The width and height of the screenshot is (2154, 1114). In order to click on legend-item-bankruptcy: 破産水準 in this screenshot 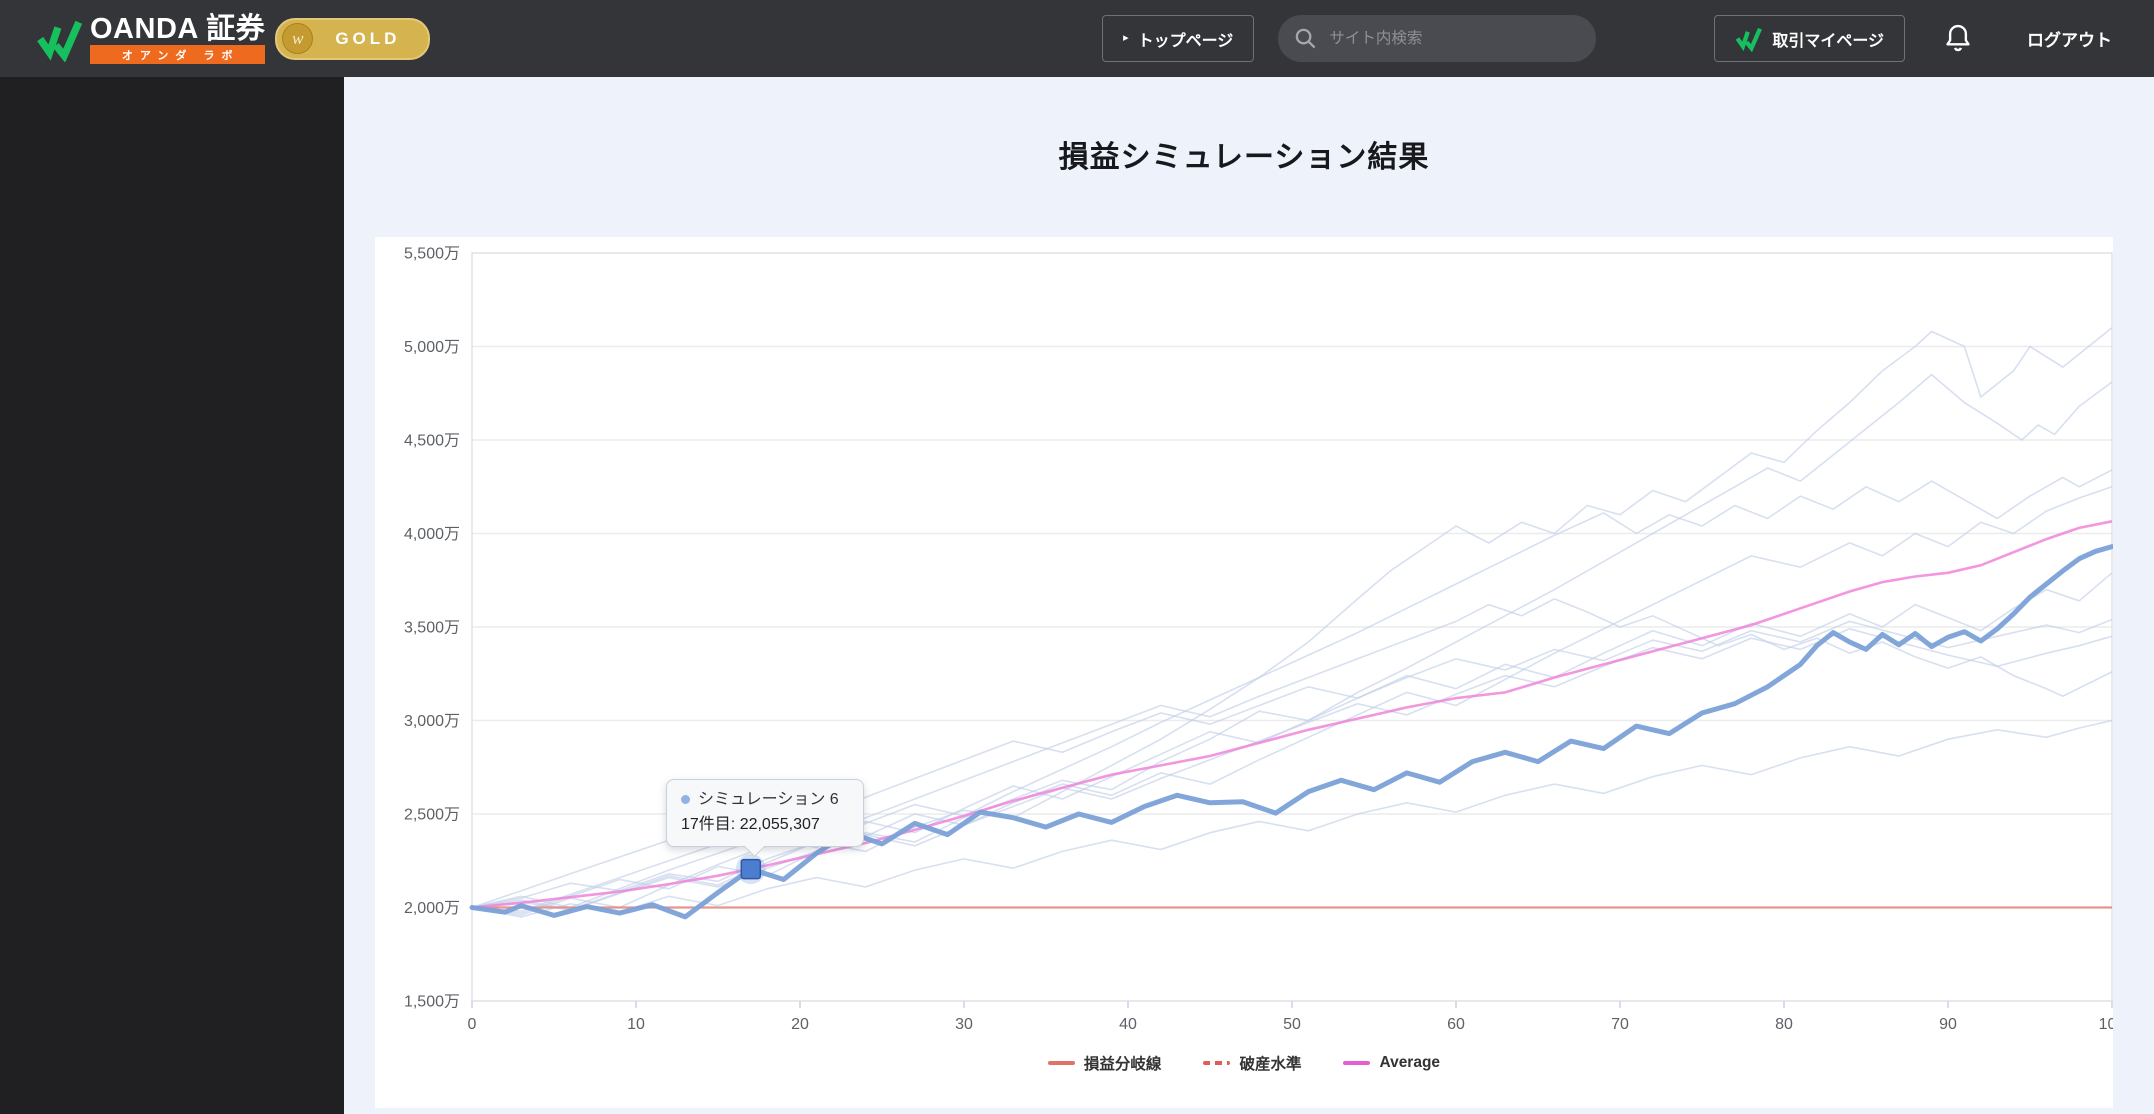, I will do `click(1252, 1063)`.